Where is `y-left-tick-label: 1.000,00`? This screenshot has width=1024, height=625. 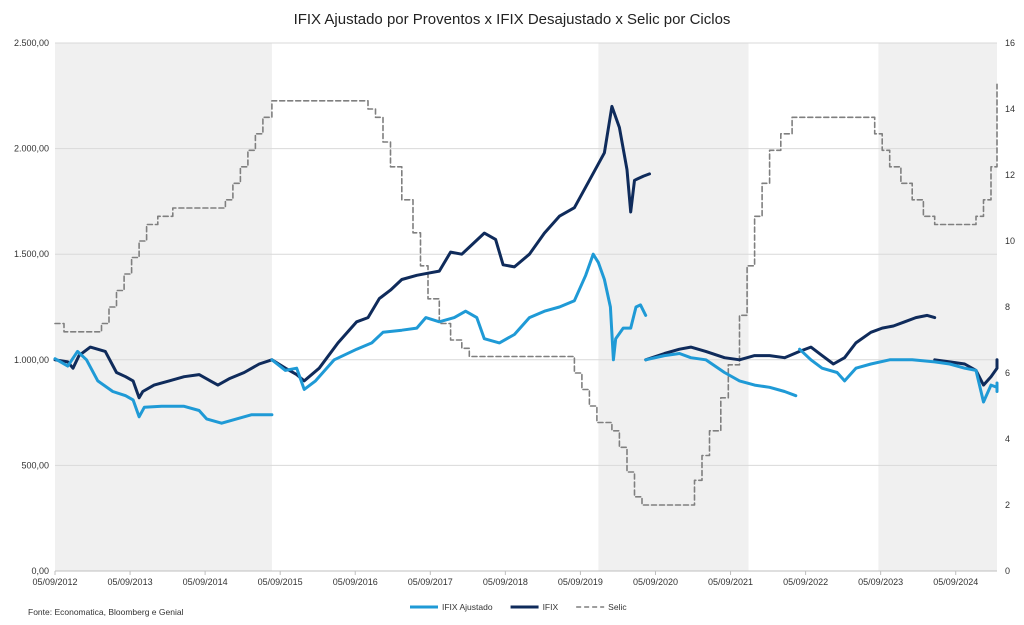 y-left-tick-label: 1.000,00 is located at coordinates (31, 360).